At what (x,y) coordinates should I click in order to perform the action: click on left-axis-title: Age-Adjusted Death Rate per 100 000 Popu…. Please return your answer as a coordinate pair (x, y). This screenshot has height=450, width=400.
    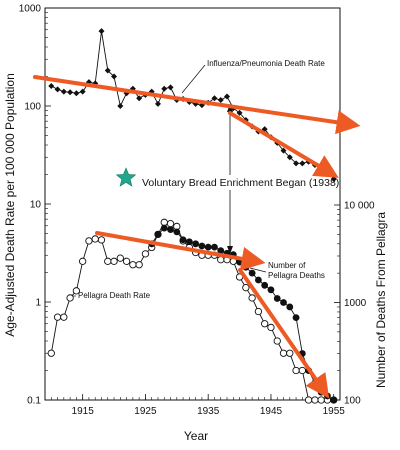
    Looking at the image, I should click on (10, 205).